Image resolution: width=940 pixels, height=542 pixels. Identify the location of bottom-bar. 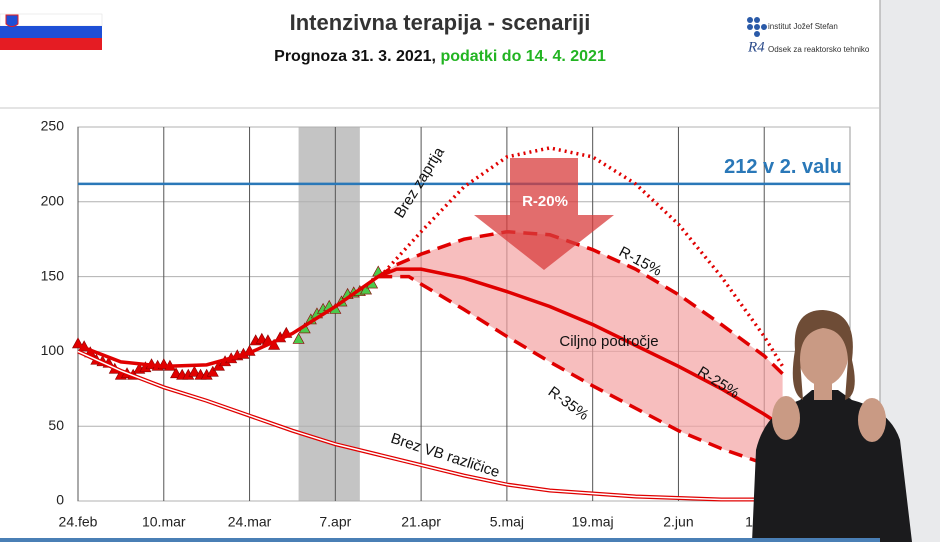
(440, 540).